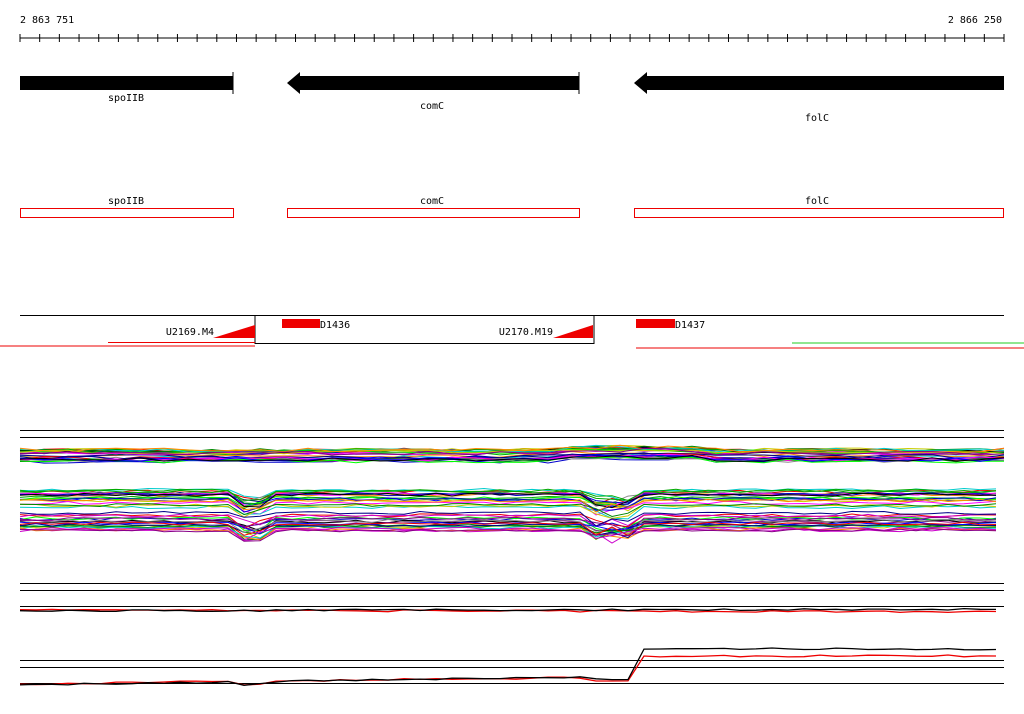 This screenshot has height=714, width=1024. Describe the element at coordinates (817, 118) in the screenshot. I see `gene-label: folC` at that location.